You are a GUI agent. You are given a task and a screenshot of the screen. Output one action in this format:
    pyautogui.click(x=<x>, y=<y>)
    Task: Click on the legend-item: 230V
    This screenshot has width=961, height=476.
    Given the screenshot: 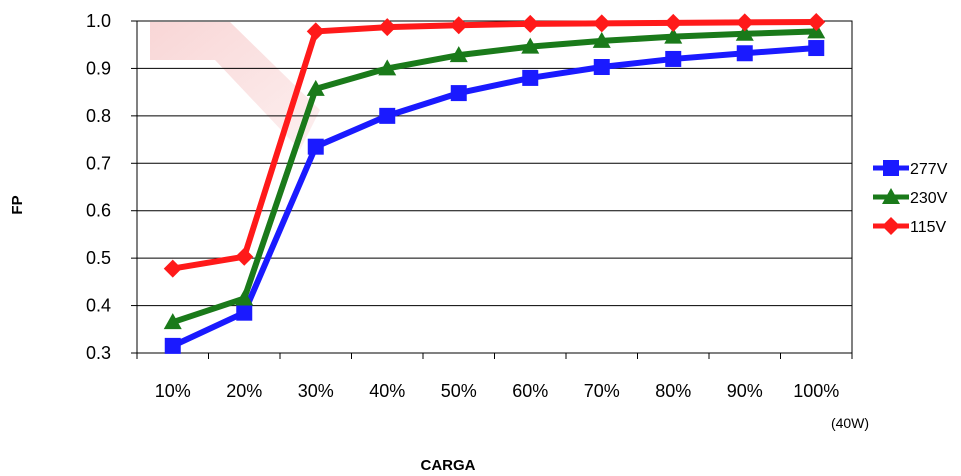 What is the action you would take?
    pyautogui.click(x=910, y=197)
    